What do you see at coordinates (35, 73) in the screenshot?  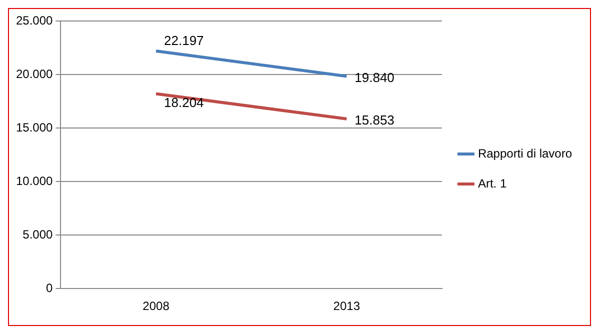 I see `y-tick-label: 20.000` at bounding box center [35, 73].